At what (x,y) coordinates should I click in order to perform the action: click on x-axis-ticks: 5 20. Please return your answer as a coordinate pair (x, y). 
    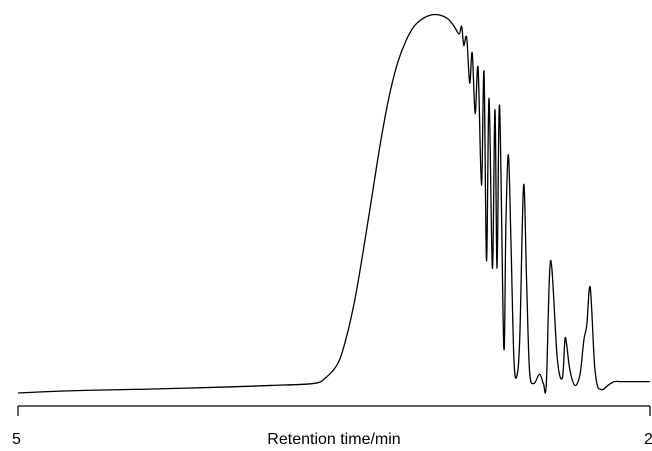
    Looking at the image, I should click on (332, 427).